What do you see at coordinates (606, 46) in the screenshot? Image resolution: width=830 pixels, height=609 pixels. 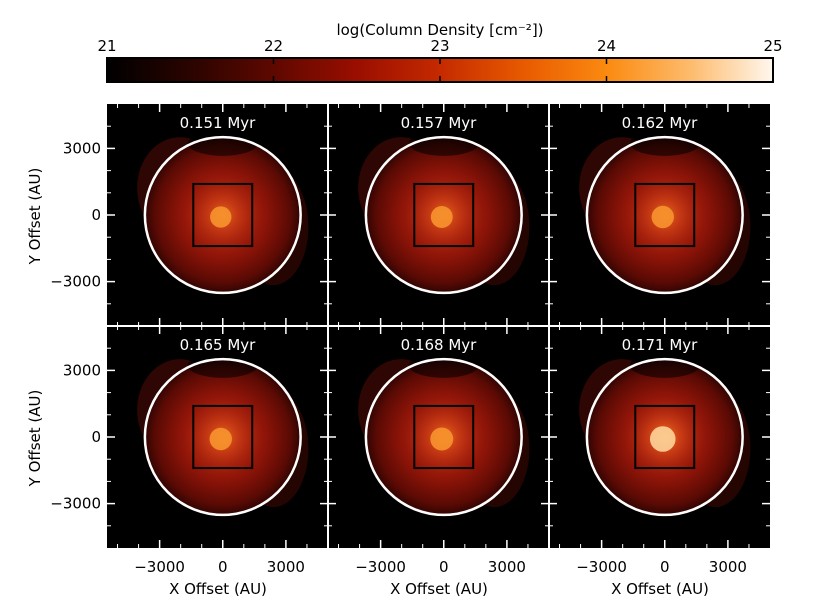 I see `colorbar-tick-label: 24` at bounding box center [606, 46].